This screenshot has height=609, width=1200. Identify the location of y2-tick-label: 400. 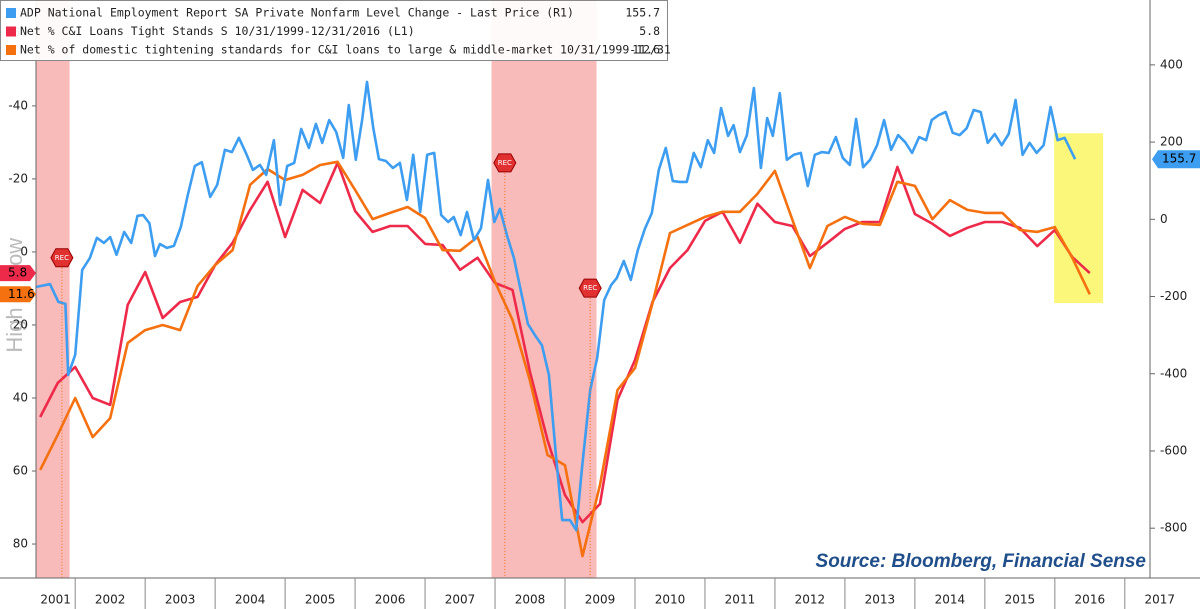
(1171, 64).